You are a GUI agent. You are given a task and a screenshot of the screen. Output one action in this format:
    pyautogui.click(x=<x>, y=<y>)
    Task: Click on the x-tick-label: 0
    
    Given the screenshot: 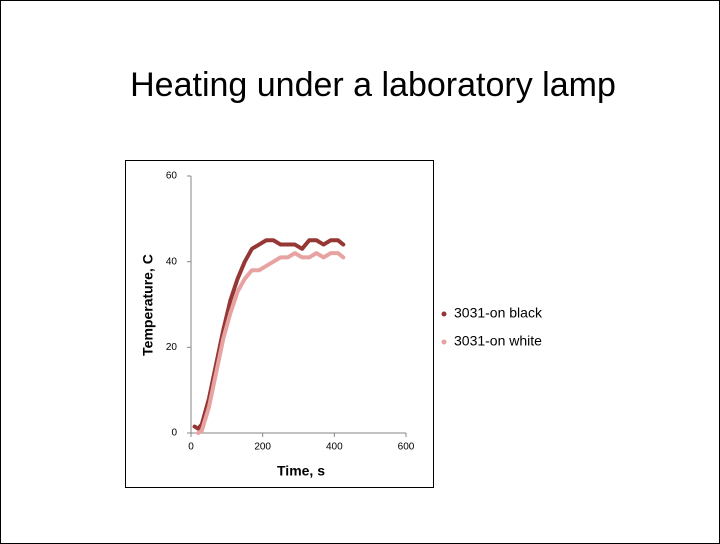 What is the action you would take?
    pyautogui.click(x=191, y=447)
    